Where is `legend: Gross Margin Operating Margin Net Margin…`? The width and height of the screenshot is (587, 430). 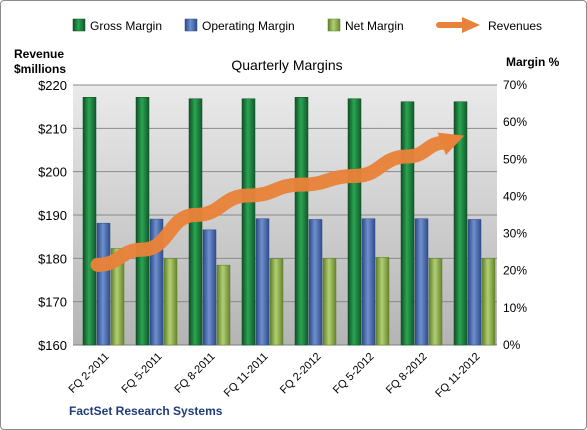
legend: Gross Margin Operating Margin Net Margin… is located at coordinates (307, 25).